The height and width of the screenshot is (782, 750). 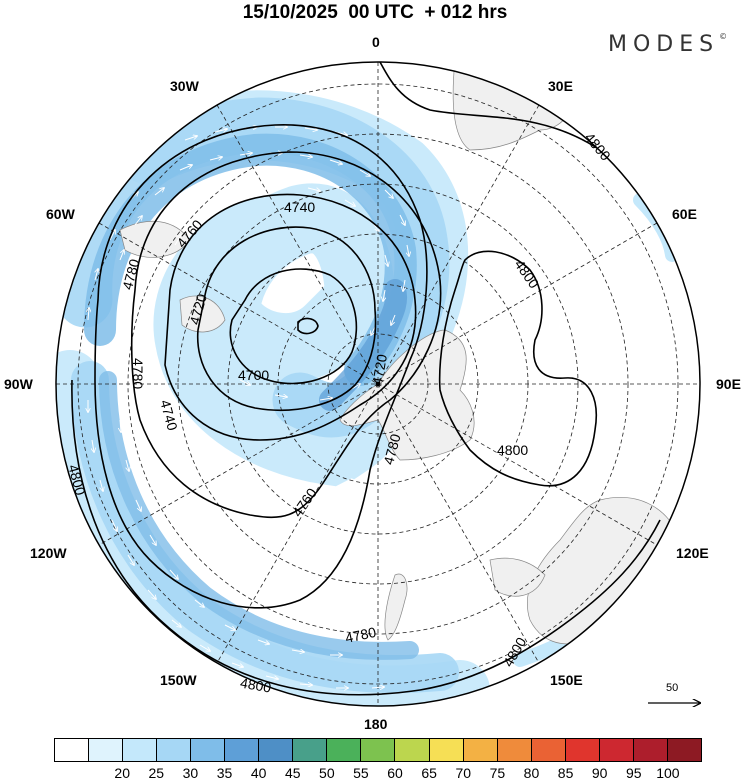 I want to click on lon-label-30e: 30E, so click(x=560, y=86).